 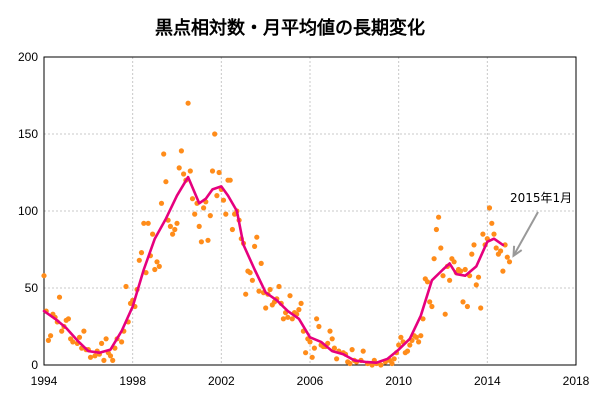 What do you see at coordinates (541, 224) in the screenshot?
I see `annotation: 2015年1月` at bounding box center [541, 224].